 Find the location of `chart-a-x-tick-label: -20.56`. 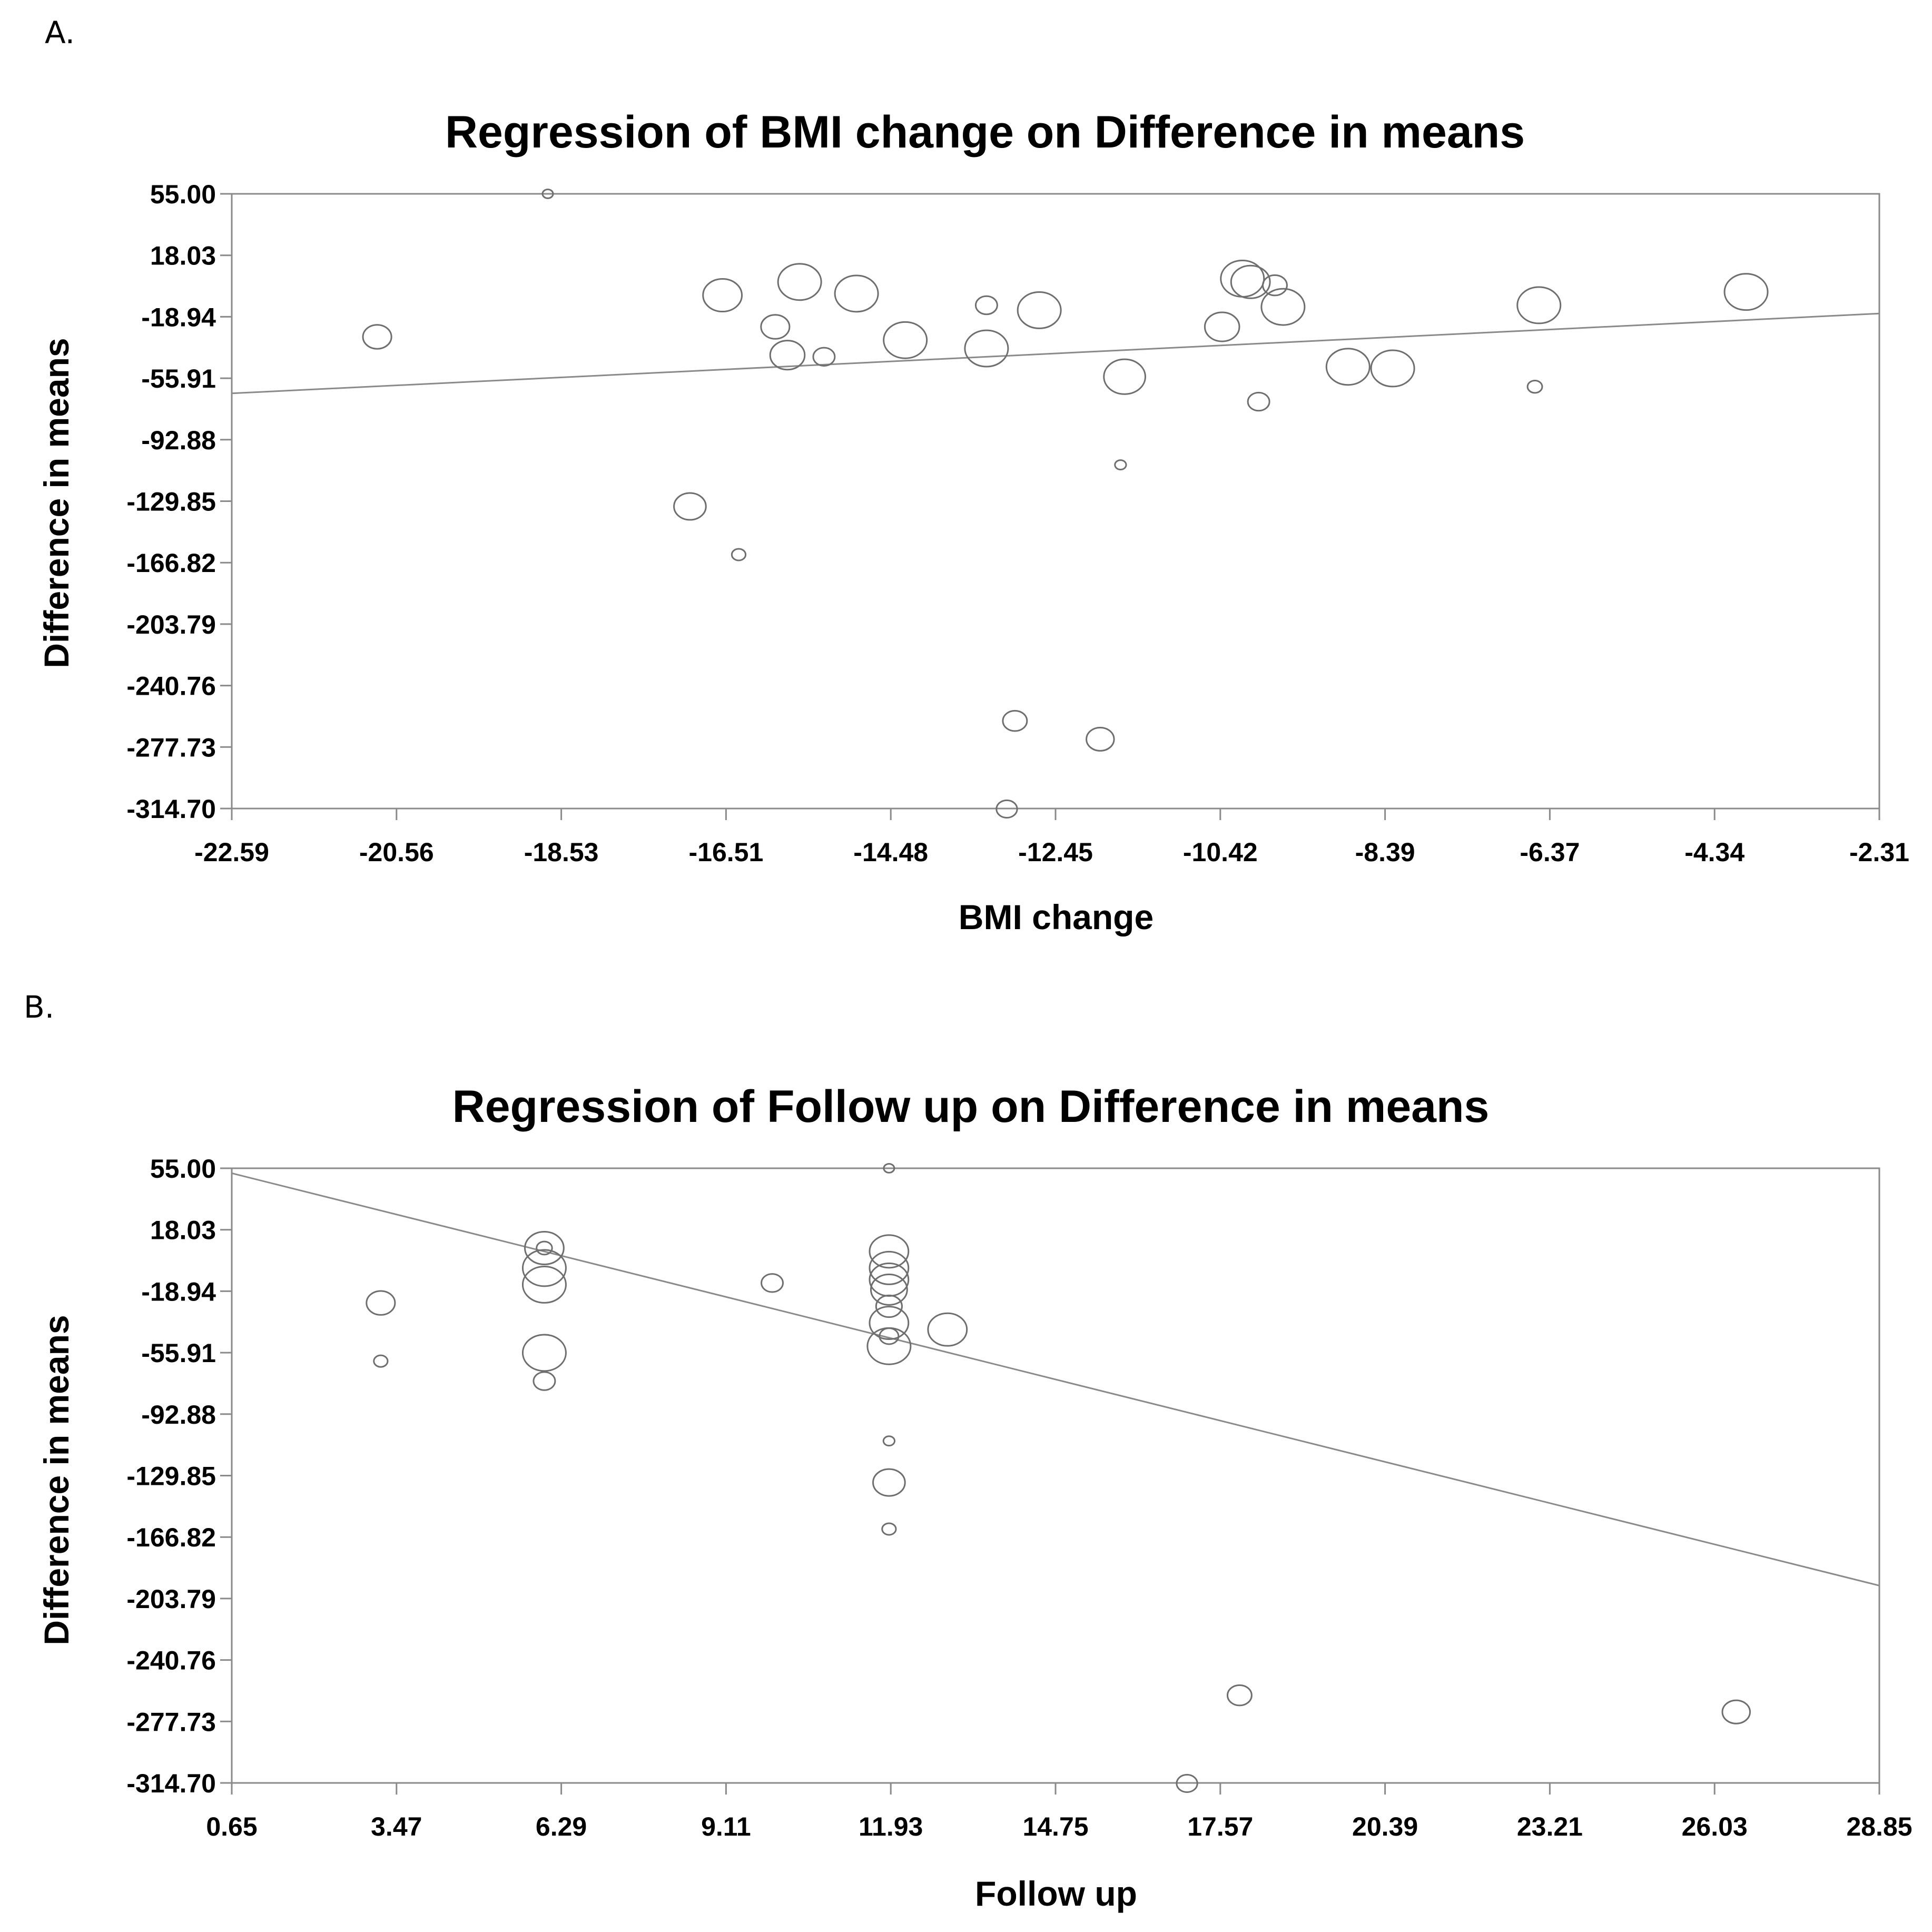

chart-a-x-tick-label: -20.56 is located at coordinates (396, 852).